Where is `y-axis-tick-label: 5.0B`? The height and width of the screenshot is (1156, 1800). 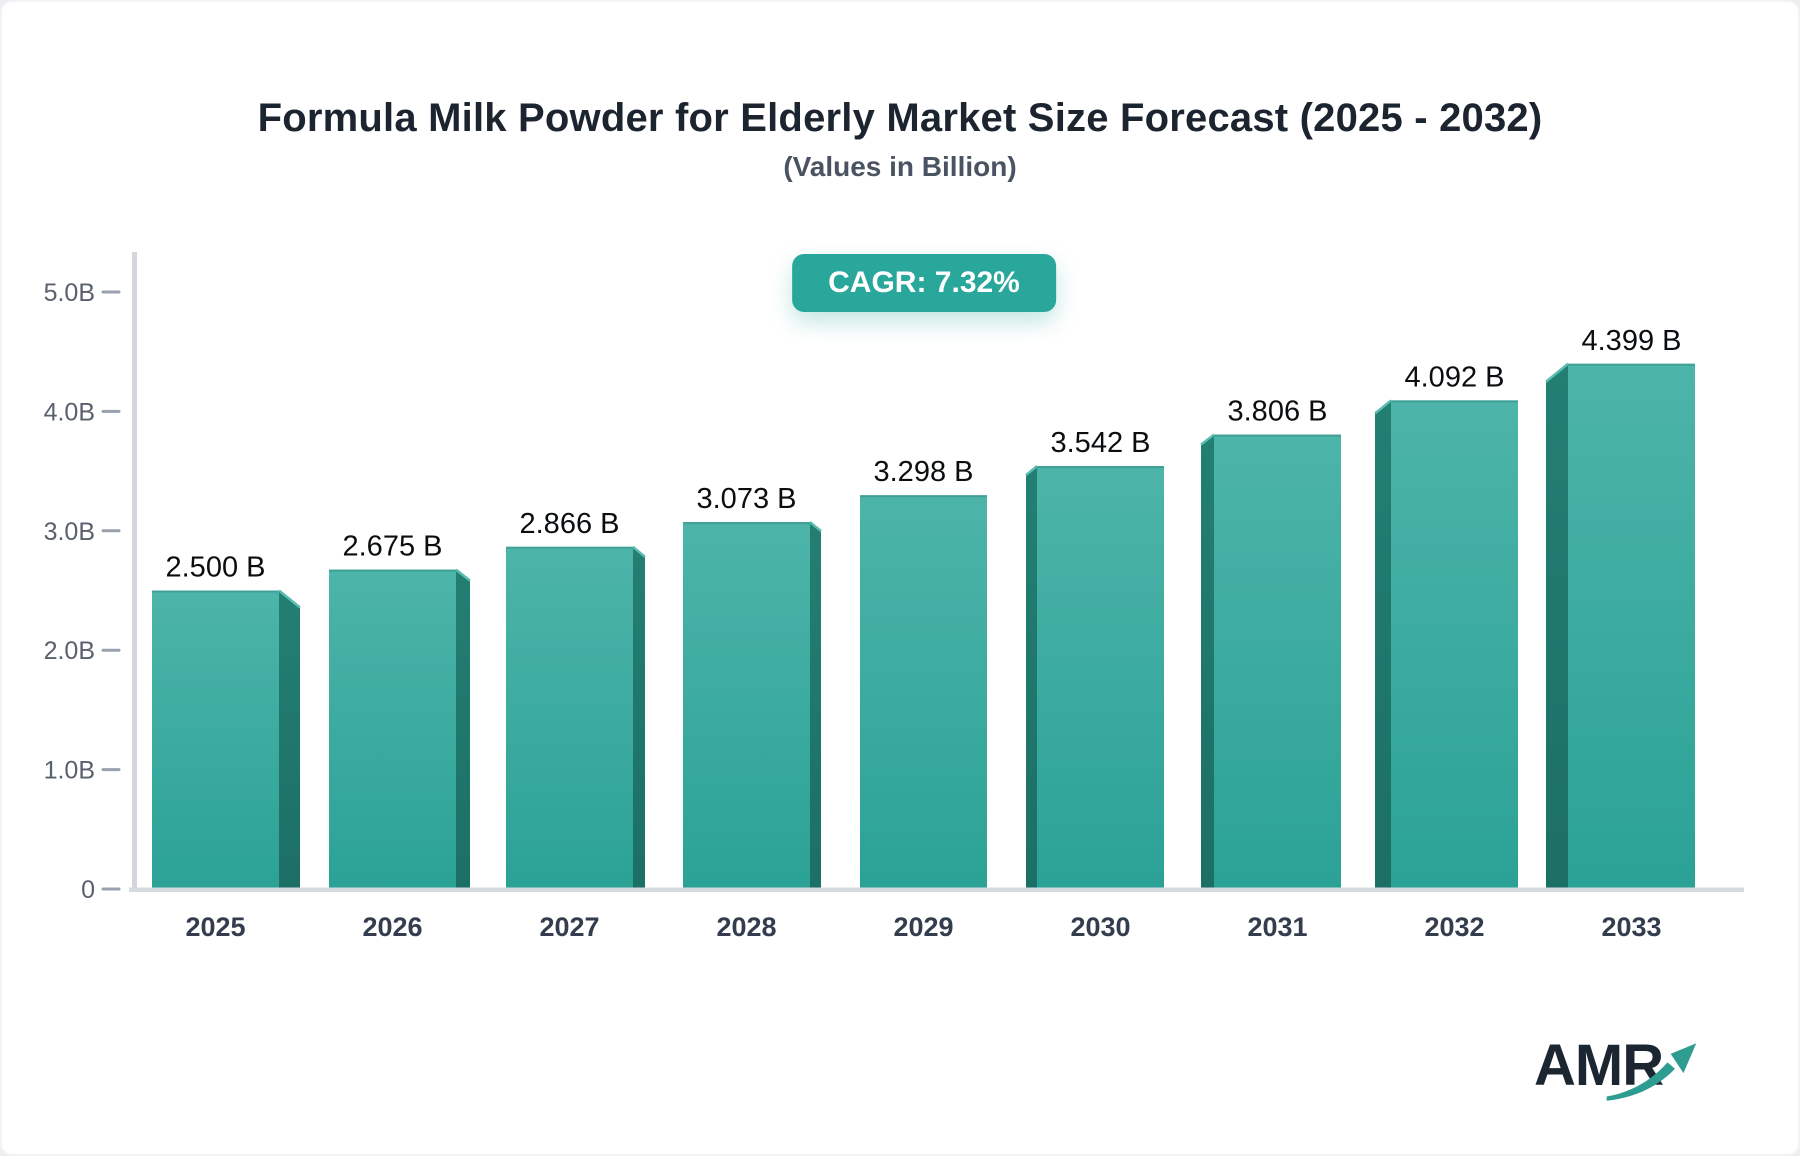
y-axis-tick-label: 5.0B is located at coordinates (69, 293).